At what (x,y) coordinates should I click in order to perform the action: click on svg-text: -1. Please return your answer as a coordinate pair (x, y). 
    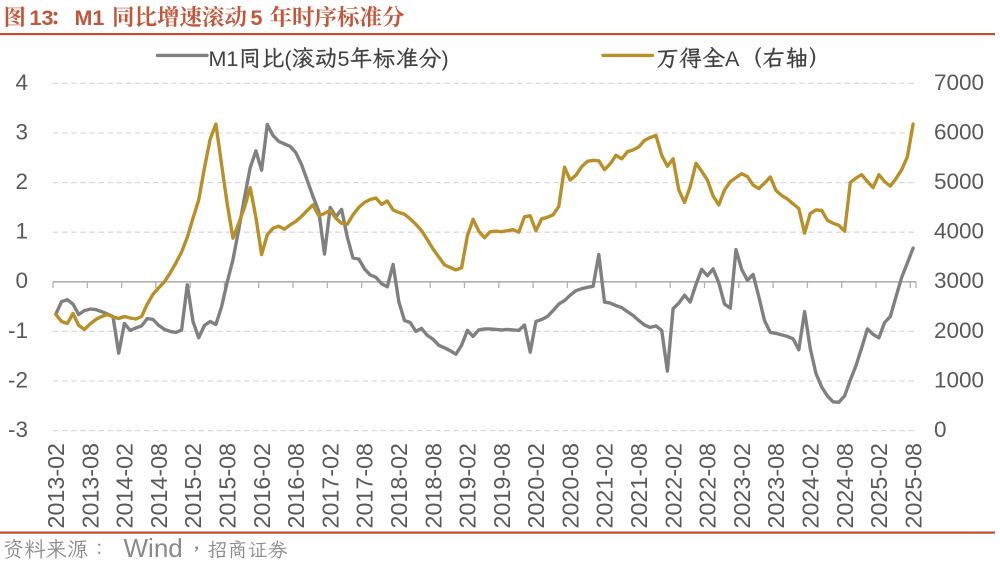
    Looking at the image, I should click on (18, 330).